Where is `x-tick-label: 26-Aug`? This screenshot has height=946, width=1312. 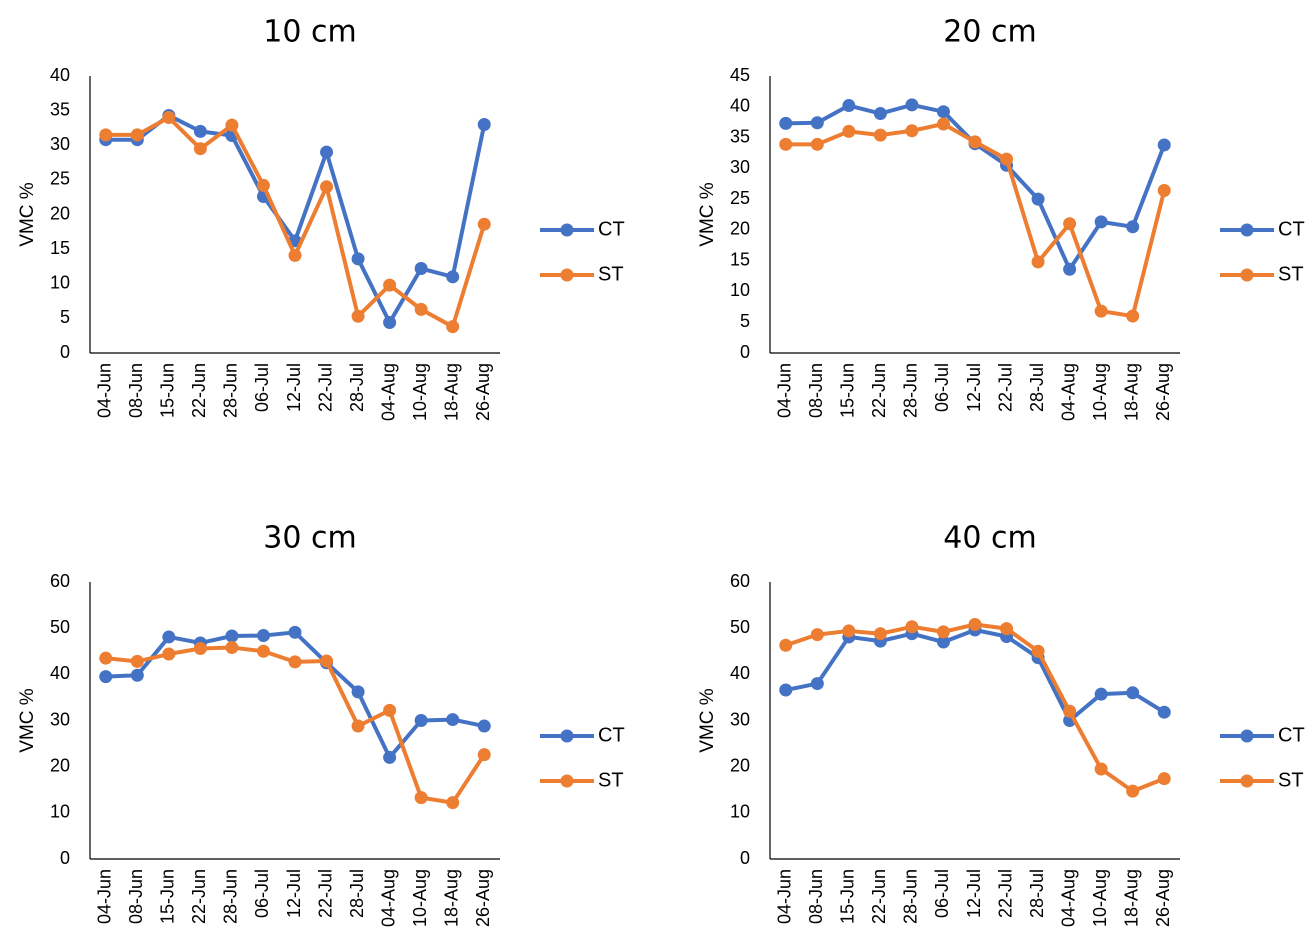
x-tick-label: 26-Aug is located at coordinates (1163, 392).